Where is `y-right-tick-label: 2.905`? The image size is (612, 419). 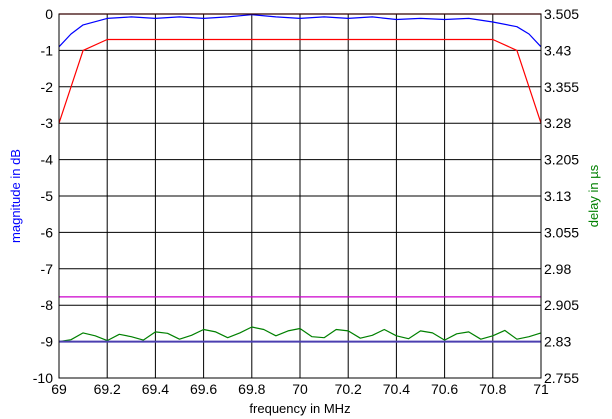 y-right-tick-label: 2.905 is located at coordinates (561, 305).